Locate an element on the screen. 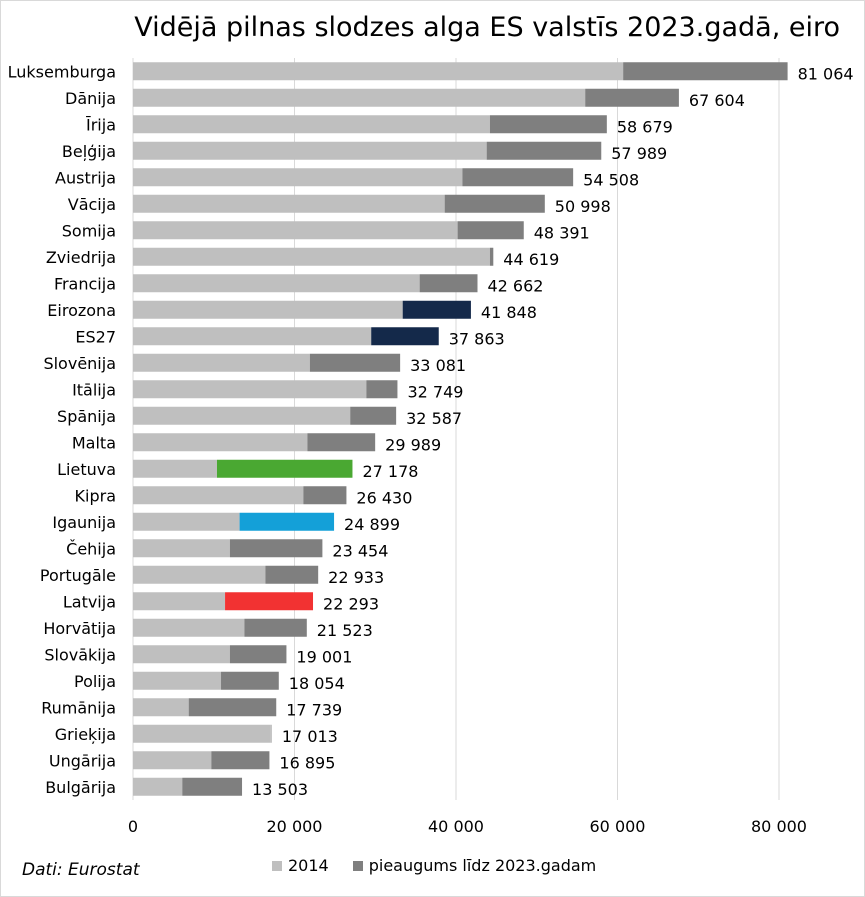 The height and width of the screenshot is (897, 865). total-value-label: 18 054 is located at coordinates (317, 683).